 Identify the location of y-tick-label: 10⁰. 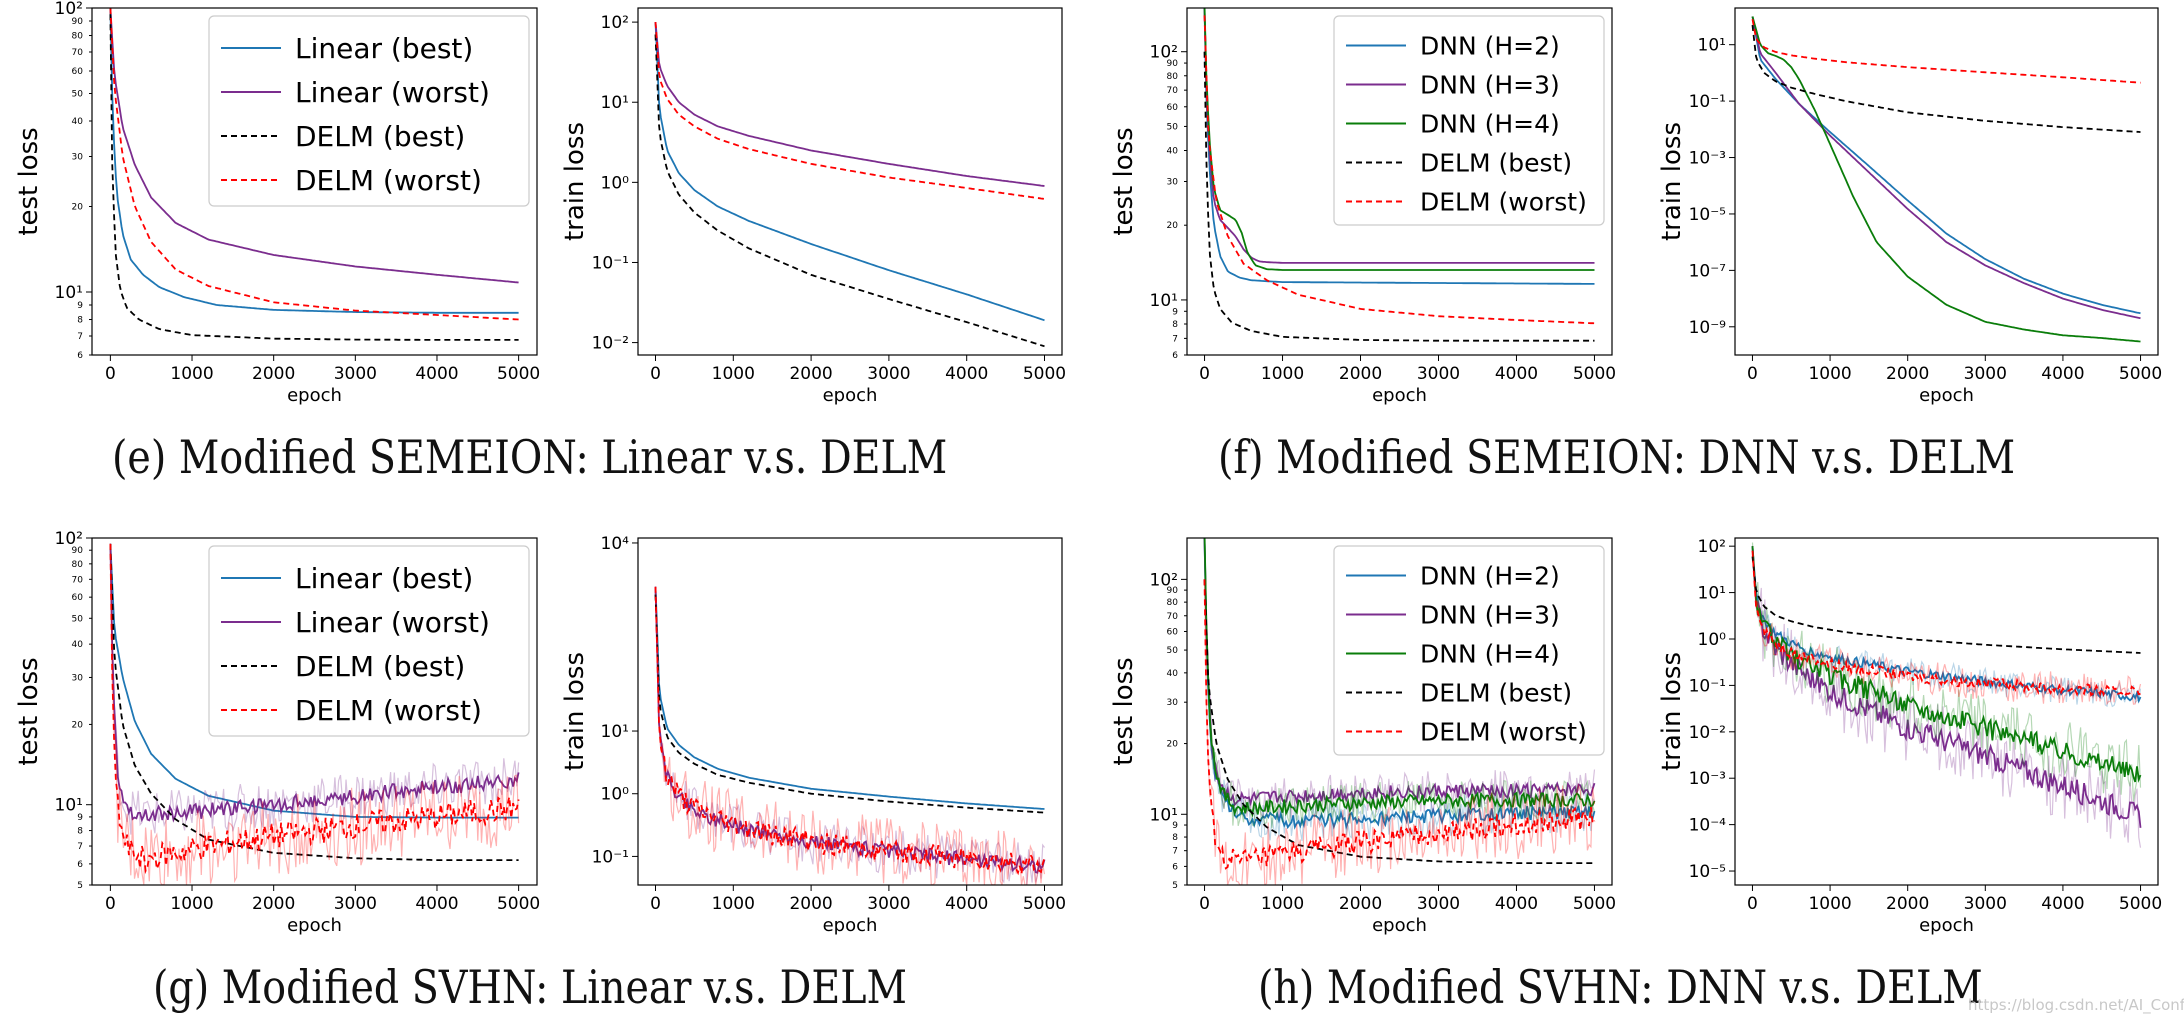
(1712, 640).